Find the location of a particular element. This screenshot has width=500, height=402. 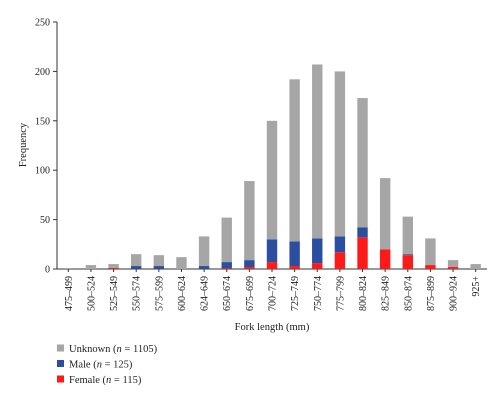

x-tick-label: 575–599 is located at coordinates (159, 293).